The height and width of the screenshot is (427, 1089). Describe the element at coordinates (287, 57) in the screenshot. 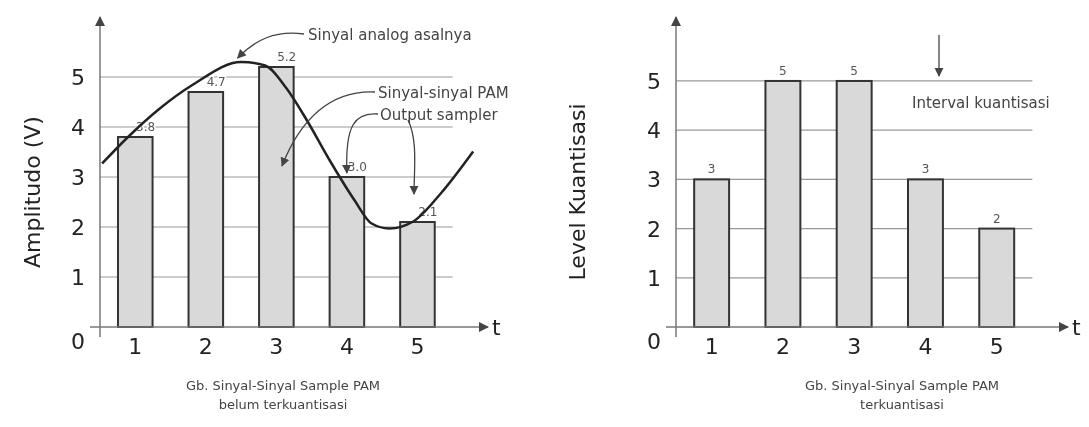

I see `data-label: 5.2` at that location.